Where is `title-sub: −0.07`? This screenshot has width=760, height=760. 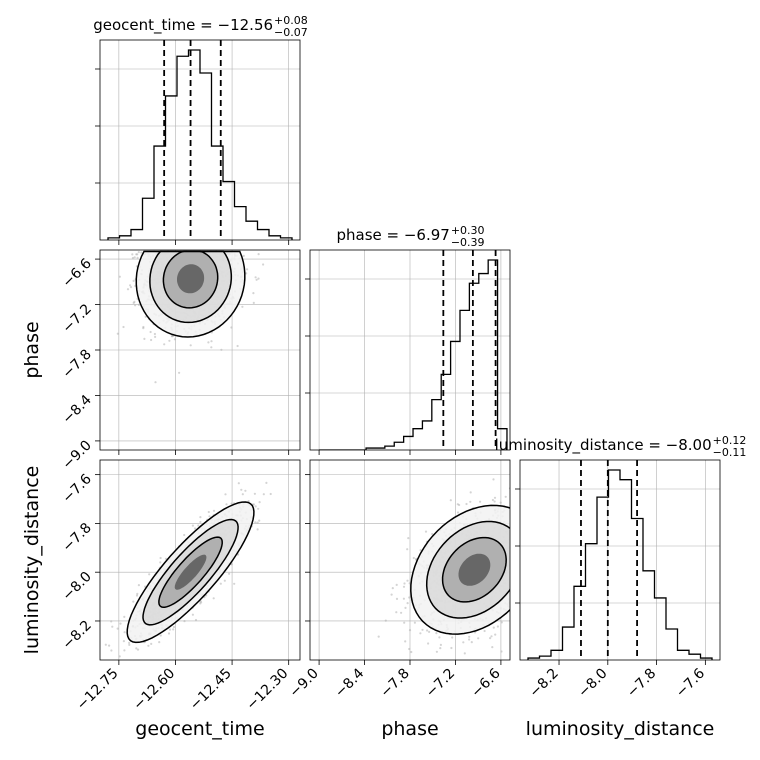 title-sub: −0.07 is located at coordinates (291, 32).